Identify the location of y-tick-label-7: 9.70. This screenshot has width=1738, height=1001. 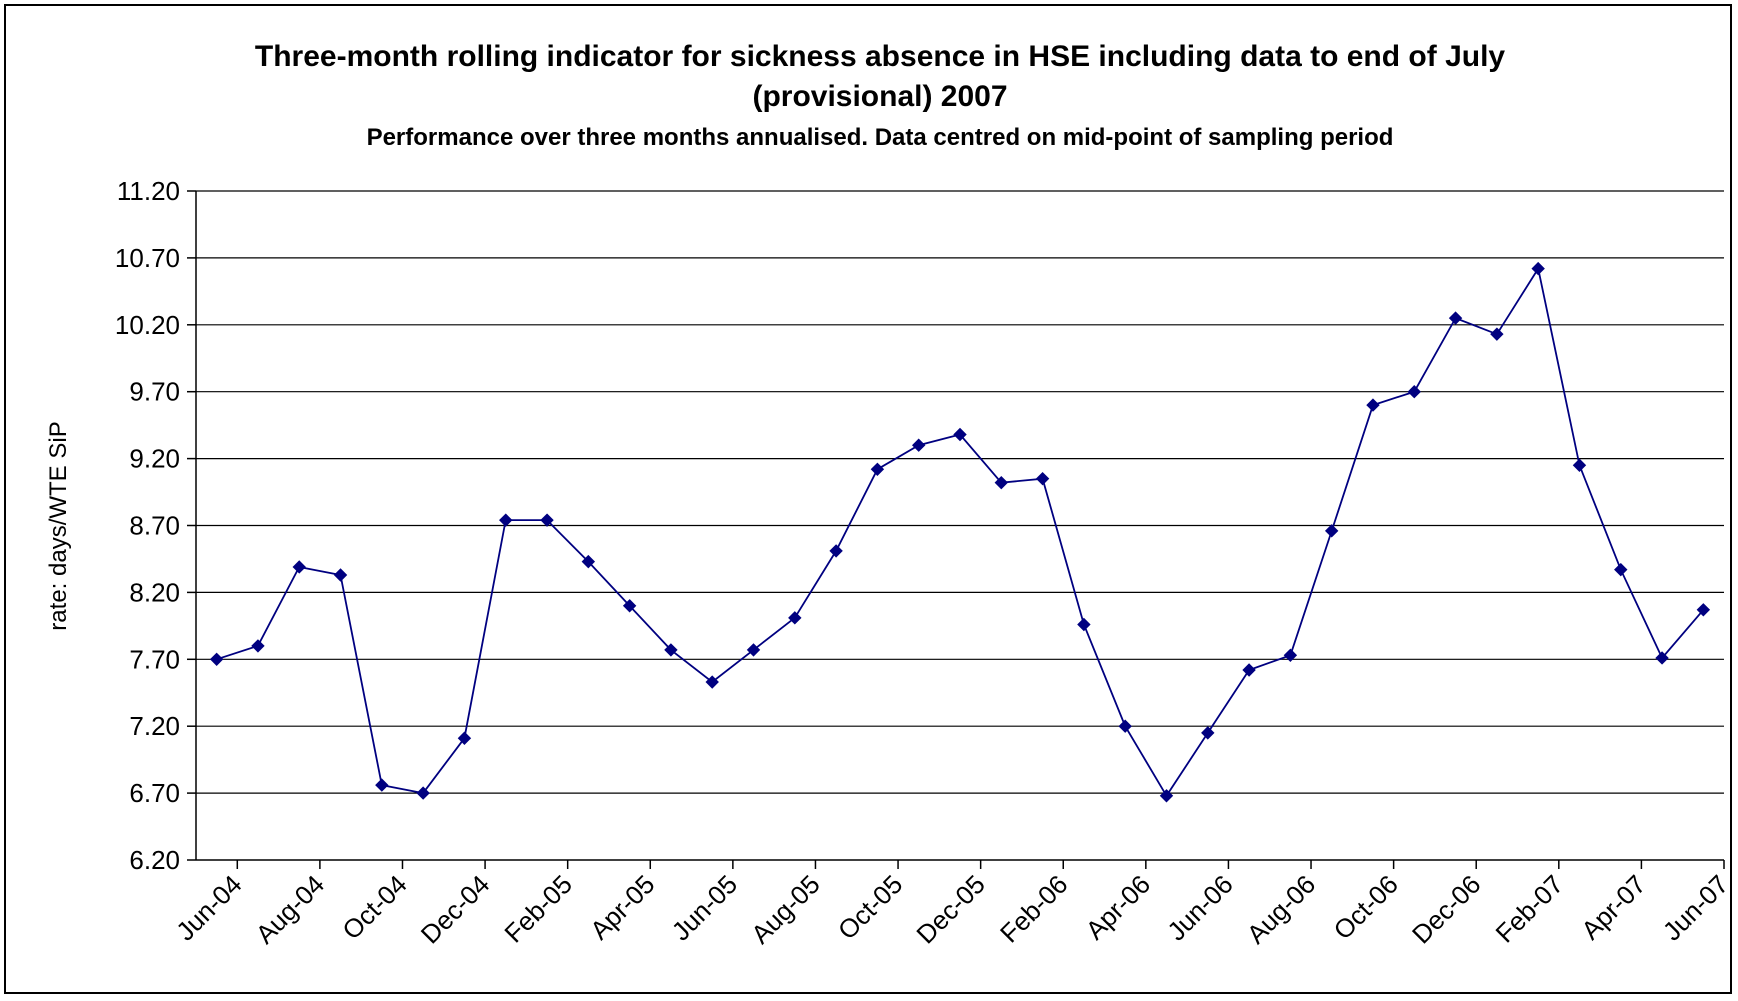
(154, 392).